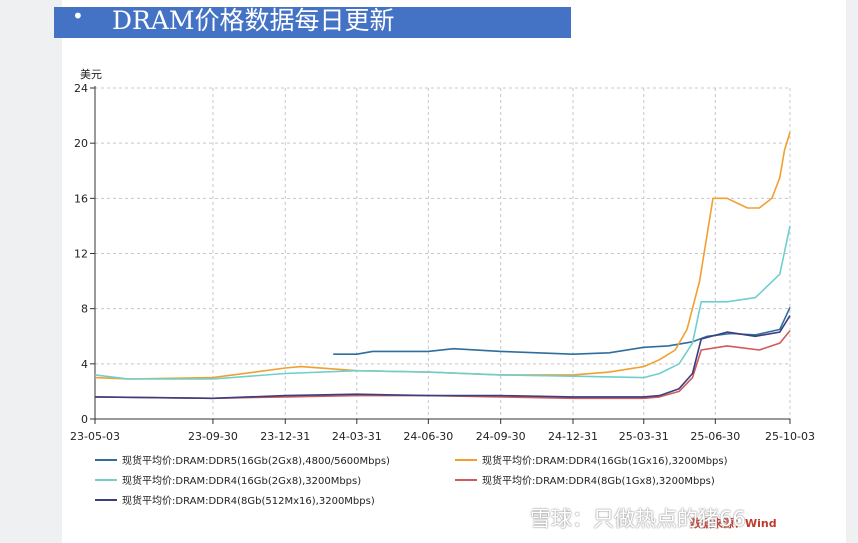  I want to click on y-tick-label: 20, so click(81, 143).